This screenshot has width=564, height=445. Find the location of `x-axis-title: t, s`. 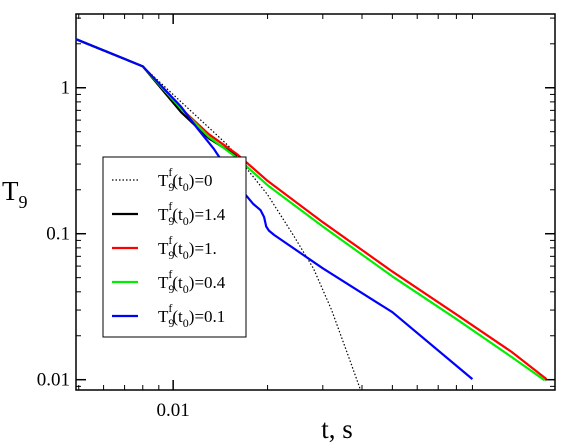

x-axis-title: t, s is located at coordinates (337, 429).